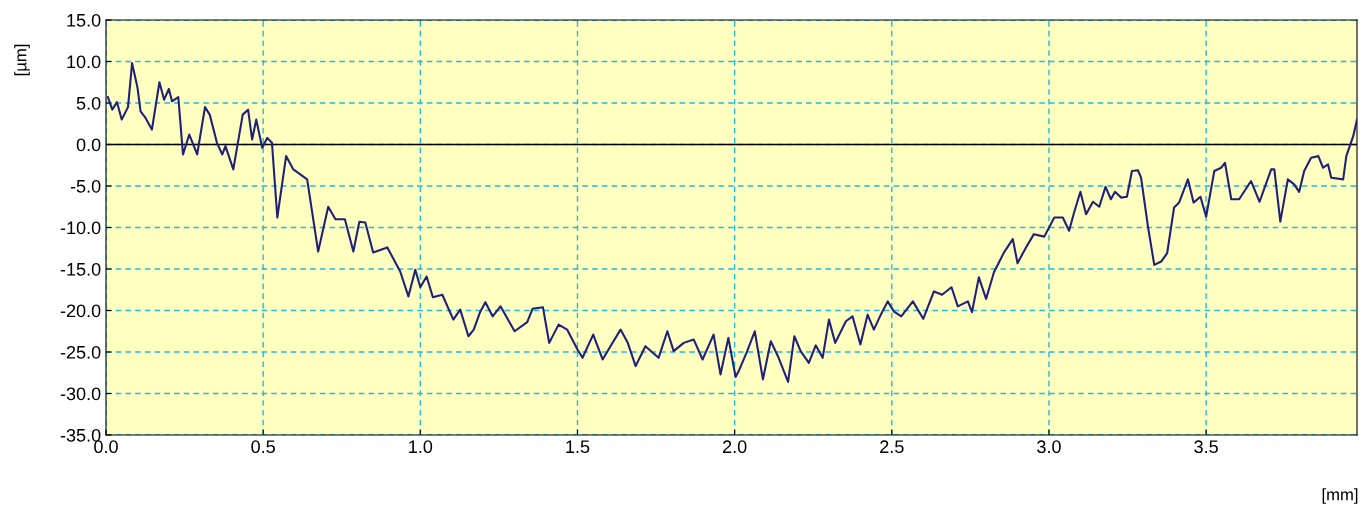 The image size is (1363, 508). Describe the element at coordinates (1340, 496) in the screenshot. I see `x-axis-title: [mm]` at that location.